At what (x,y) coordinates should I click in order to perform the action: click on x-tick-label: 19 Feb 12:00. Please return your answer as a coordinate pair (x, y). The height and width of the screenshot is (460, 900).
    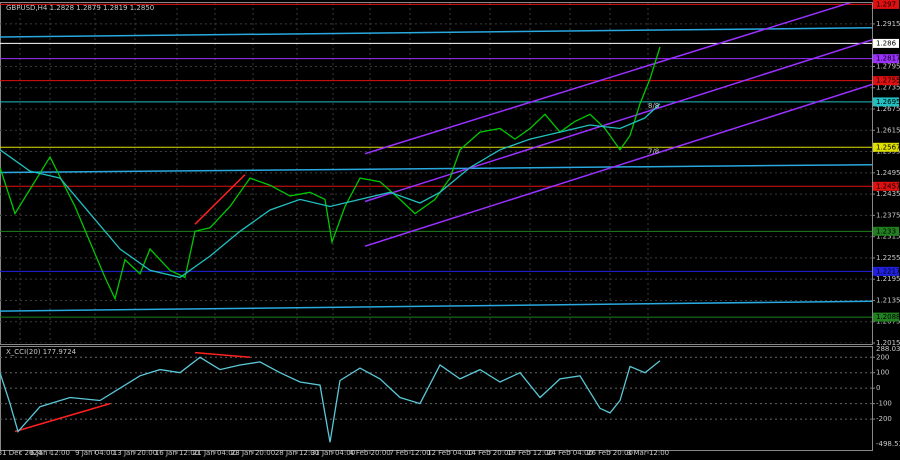
    Looking at the image, I should click on (530, 453).